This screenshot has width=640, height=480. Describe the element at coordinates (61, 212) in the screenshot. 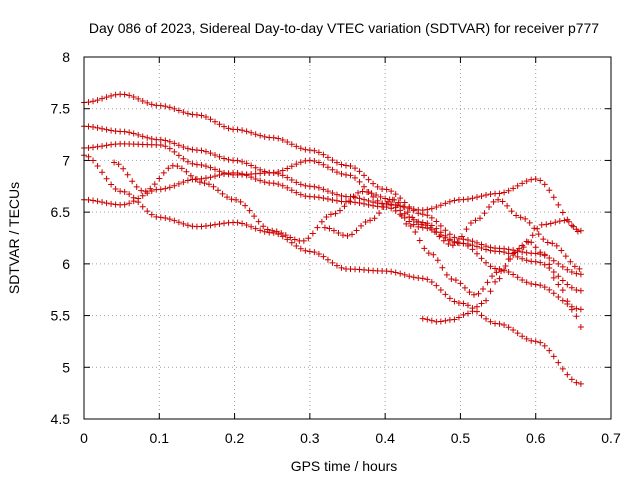

I see `y-tick-label: 6.5` at that location.